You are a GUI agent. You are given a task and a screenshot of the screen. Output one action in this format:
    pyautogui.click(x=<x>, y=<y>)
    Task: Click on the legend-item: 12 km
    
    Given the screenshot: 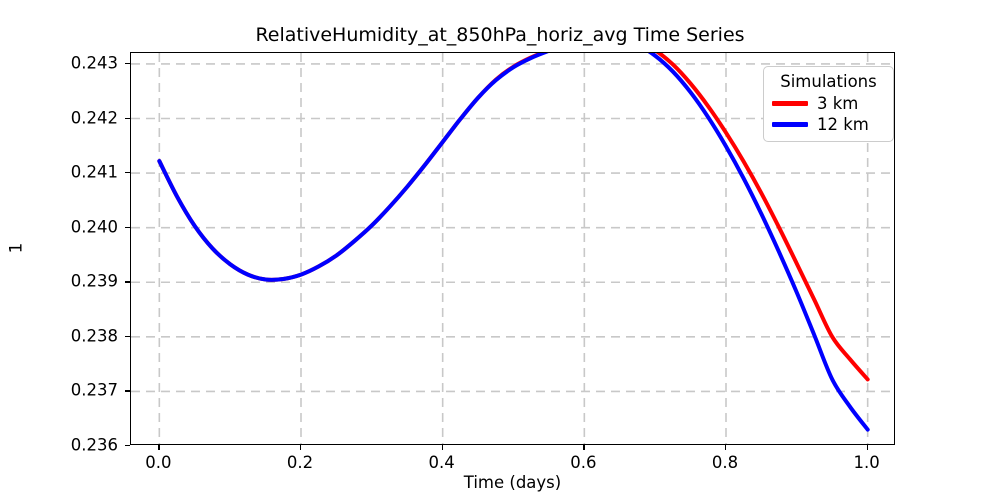 What is the action you would take?
    pyautogui.click(x=828, y=124)
    